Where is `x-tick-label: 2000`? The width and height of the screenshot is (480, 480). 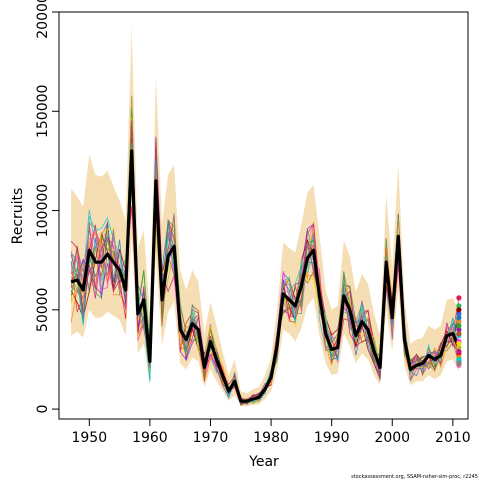
x-tick-label: 2000 is located at coordinates (392, 438).